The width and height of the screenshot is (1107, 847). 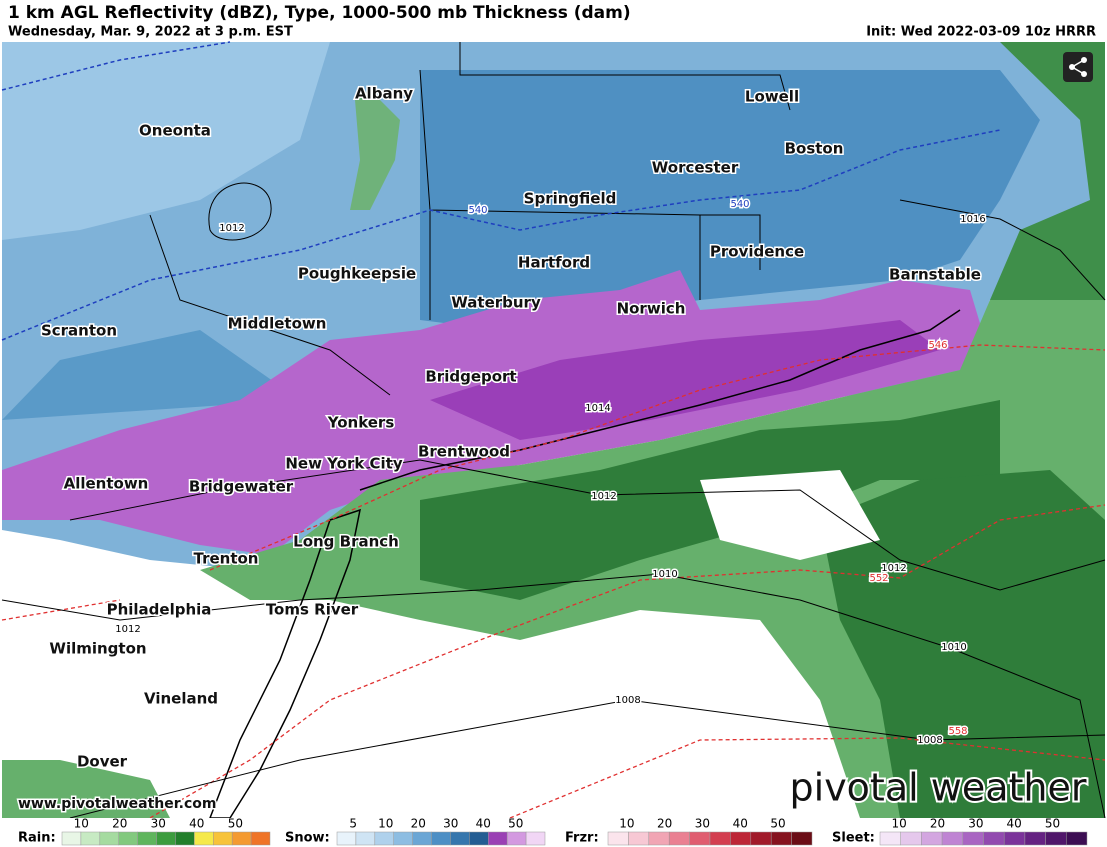 What do you see at coordinates (878, 578) in the screenshot?
I see `thickness-label: 552` at bounding box center [878, 578].